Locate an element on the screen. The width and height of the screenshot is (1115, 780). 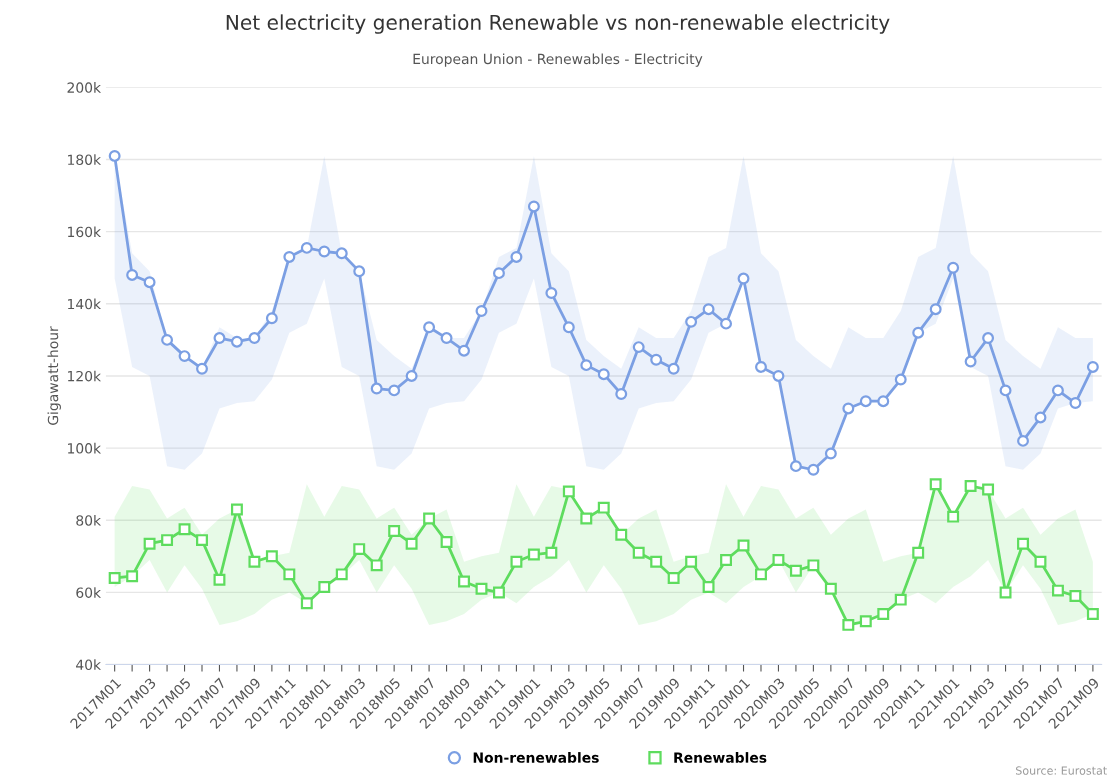
y-tick-label: 160k is located at coordinates (85, 232).